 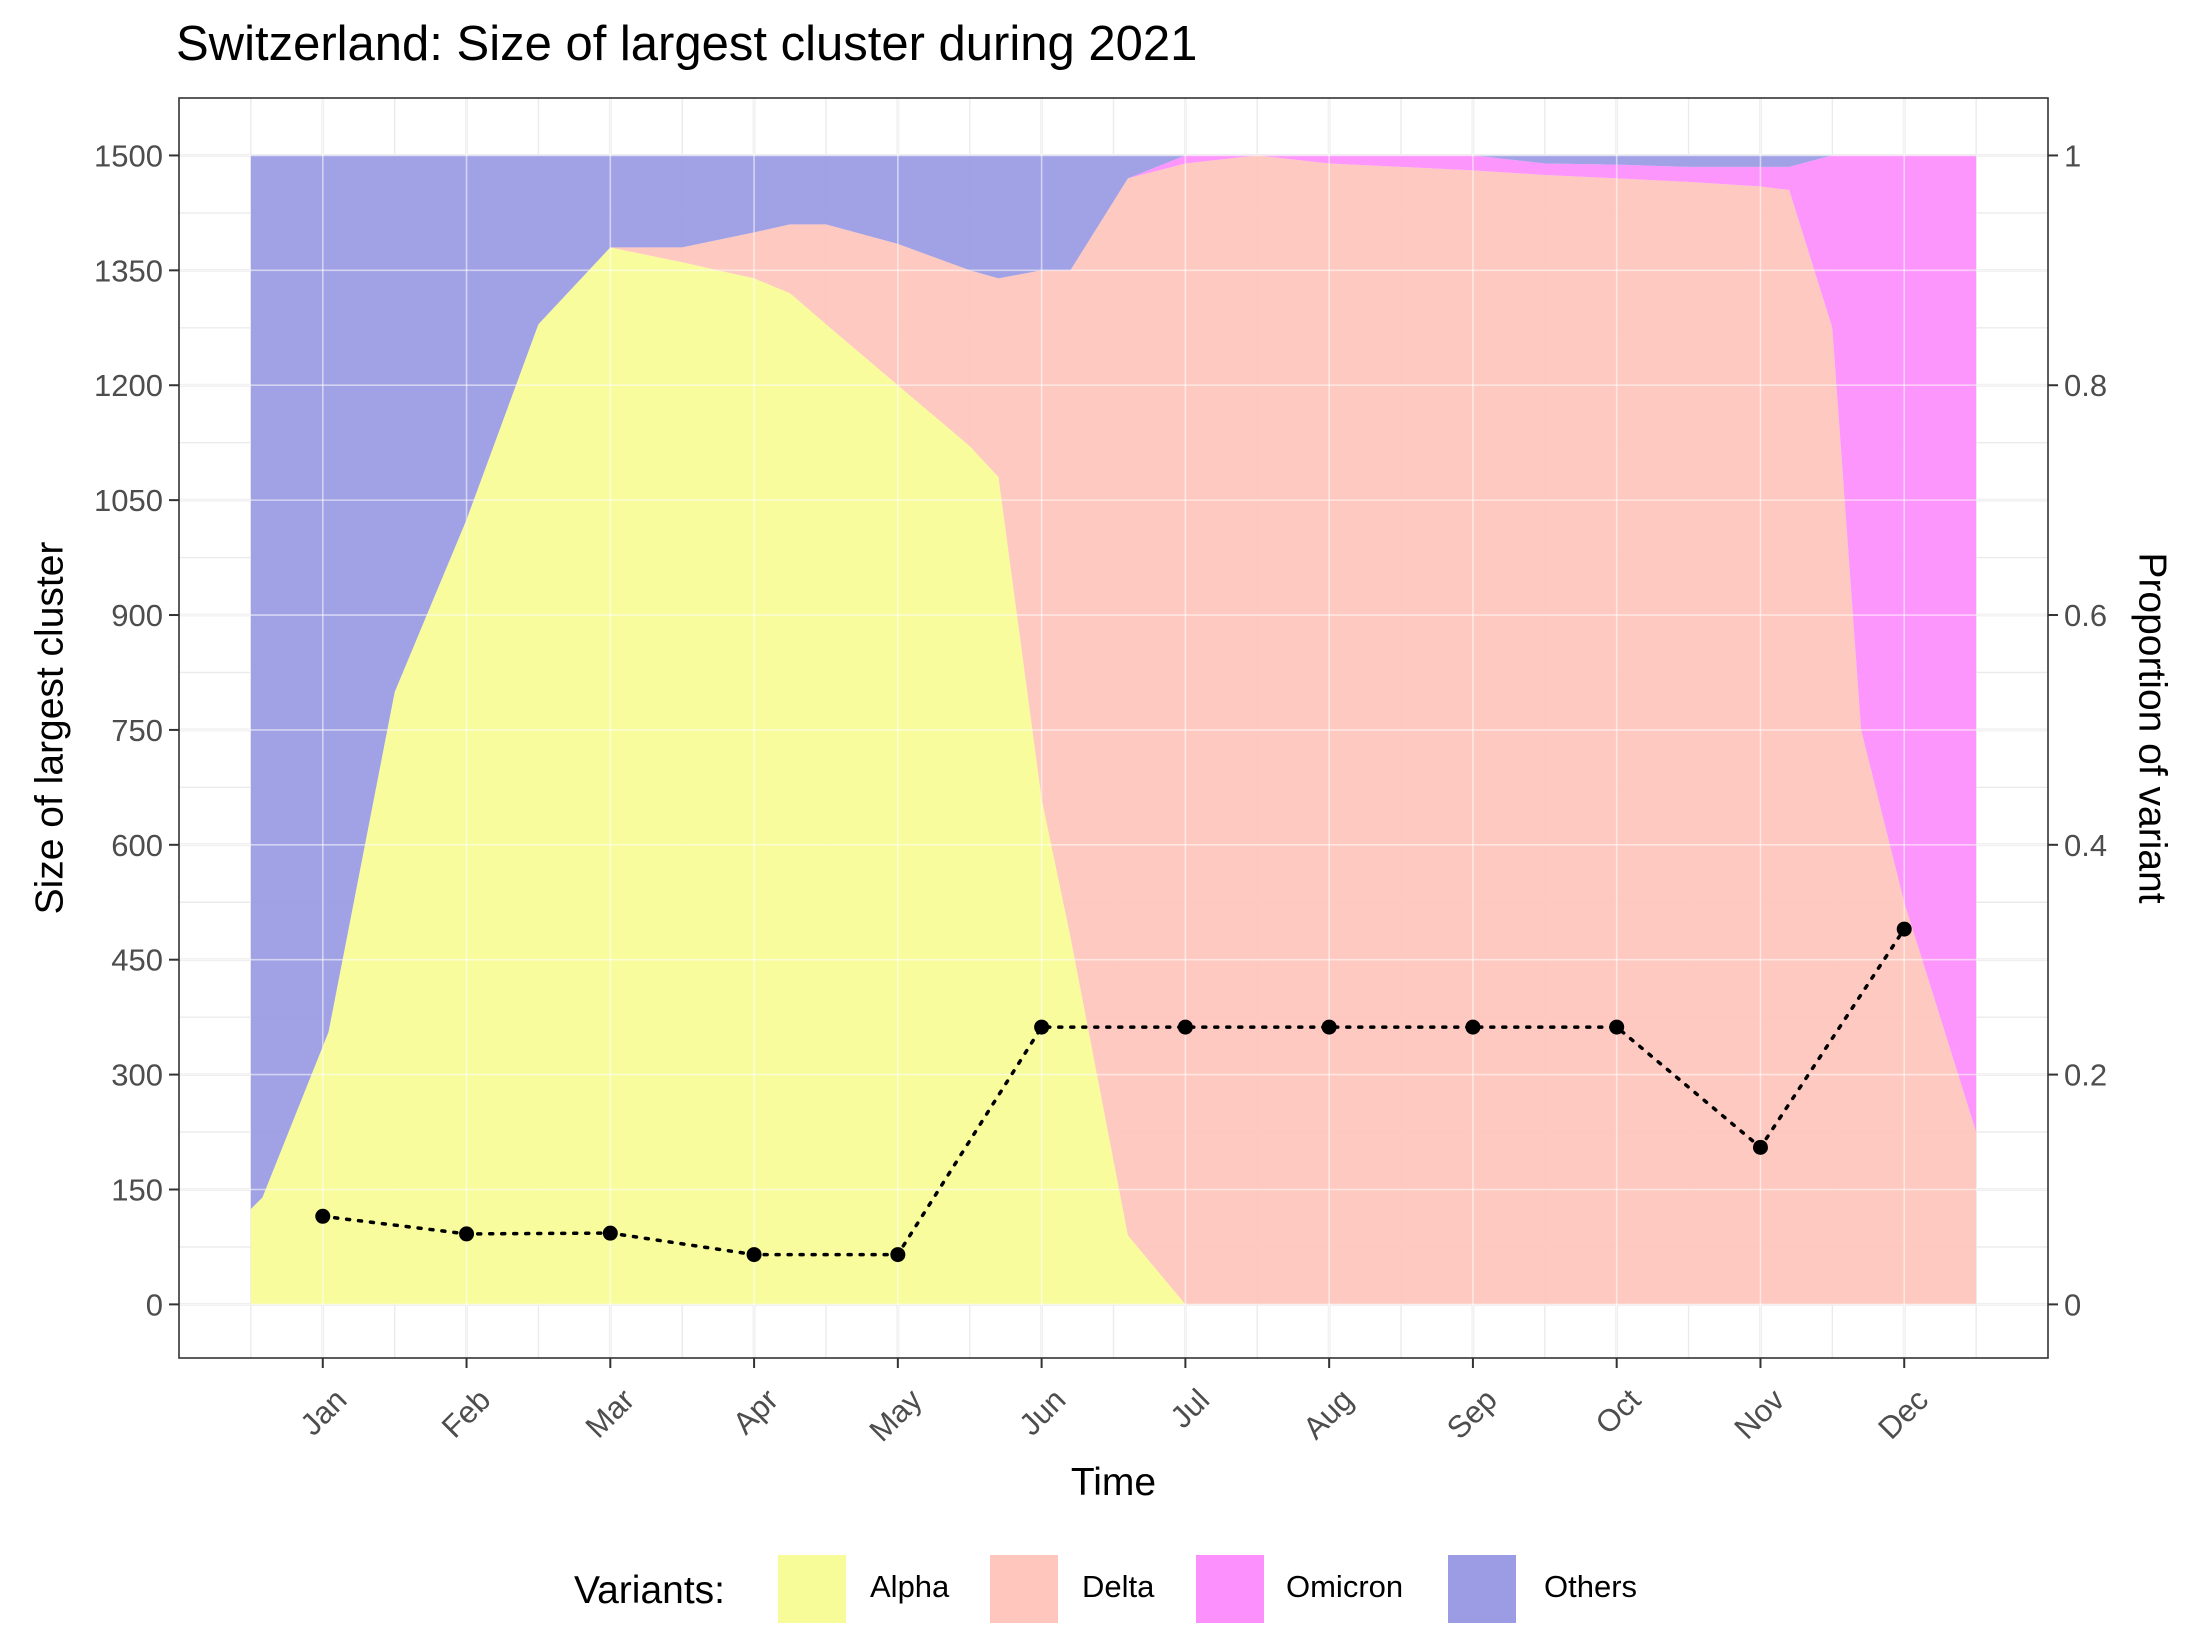 I want to click on y-tick-label: 1200, so click(x=128, y=385).